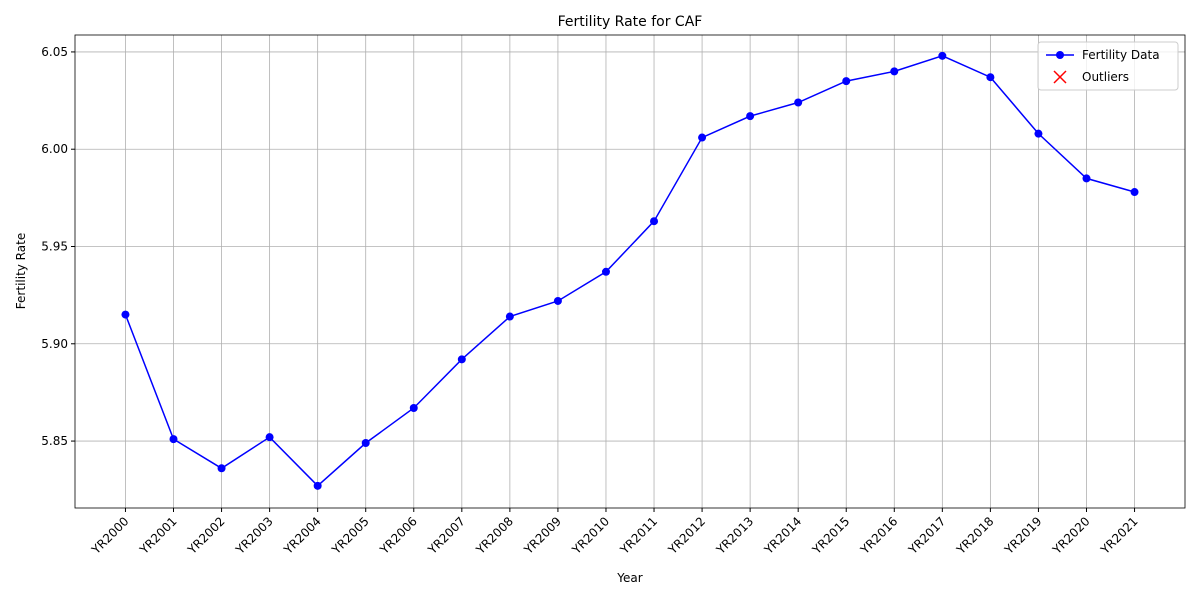 This screenshot has height=604, width=1200. What do you see at coordinates (54, 344) in the screenshot?
I see `y-tick-label: 5.90` at bounding box center [54, 344].